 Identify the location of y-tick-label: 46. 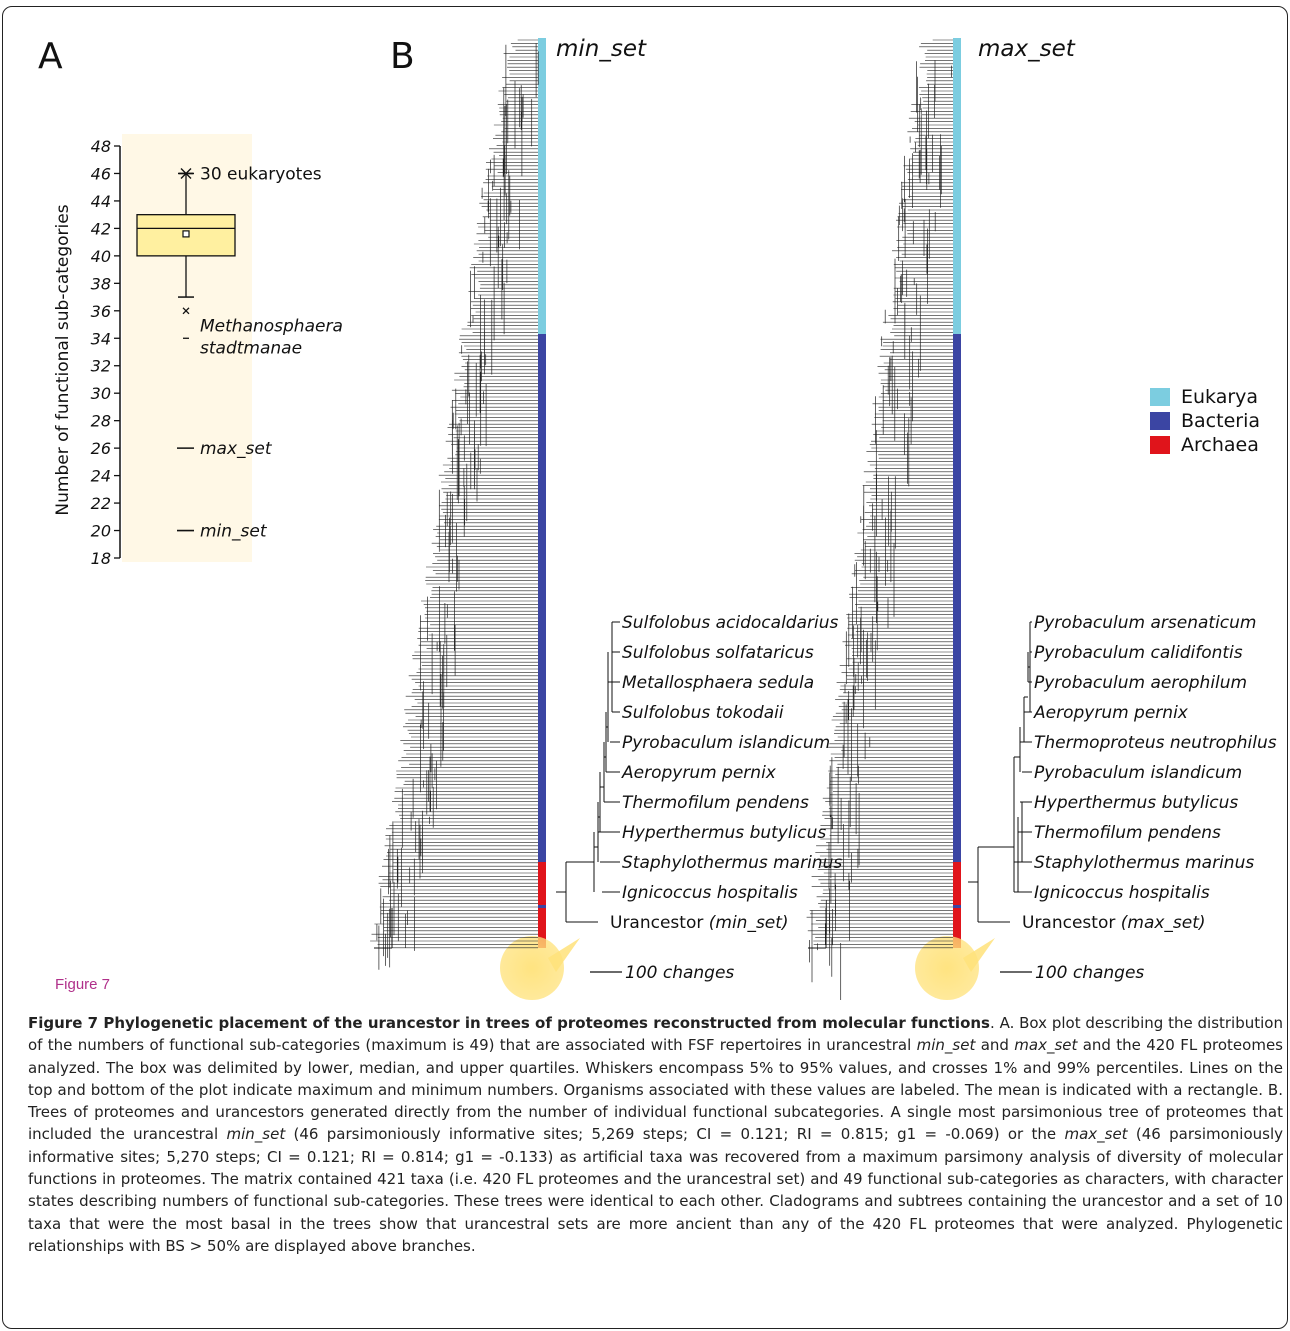
(101, 173).